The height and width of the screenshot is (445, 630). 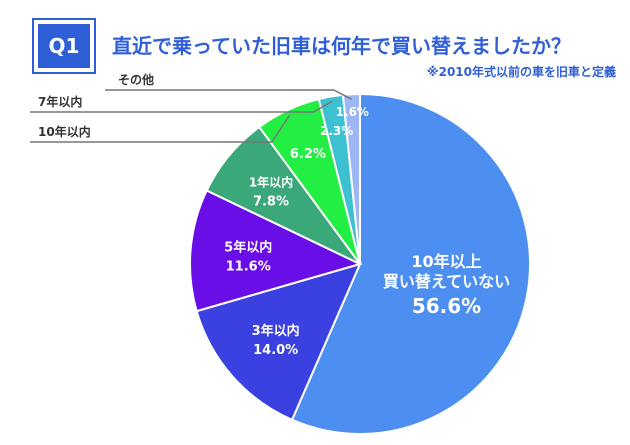 I want to click on question-badge-label: Q1, so click(x=64, y=46).